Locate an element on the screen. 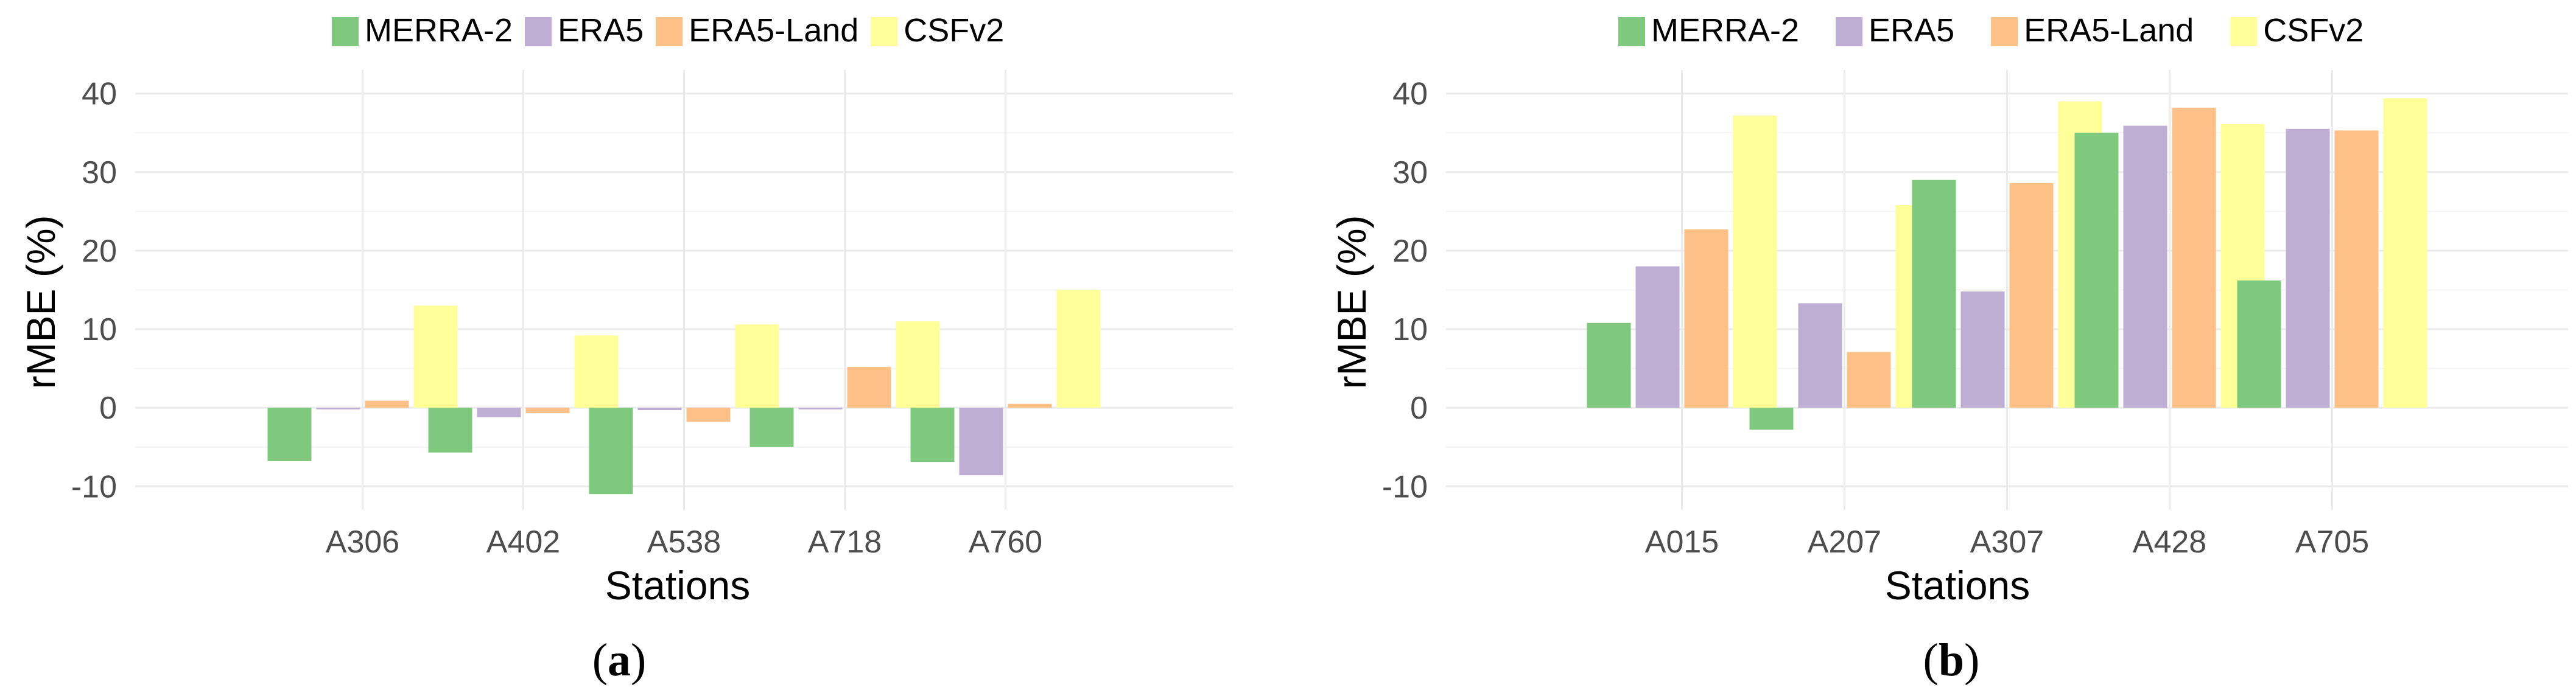 The width and height of the screenshot is (2576, 693). x-tick-label: A207 is located at coordinates (1844, 542).